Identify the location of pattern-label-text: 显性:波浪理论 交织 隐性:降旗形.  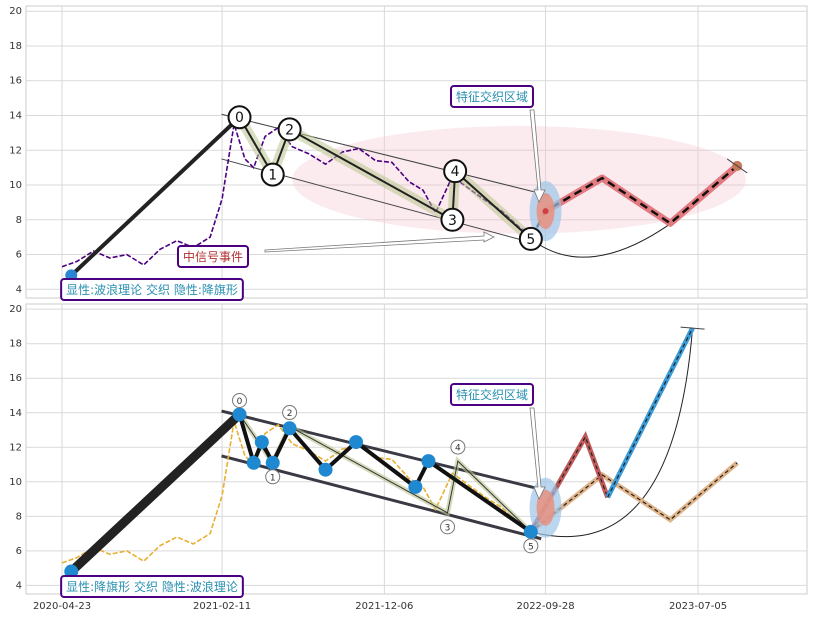
(152, 289).